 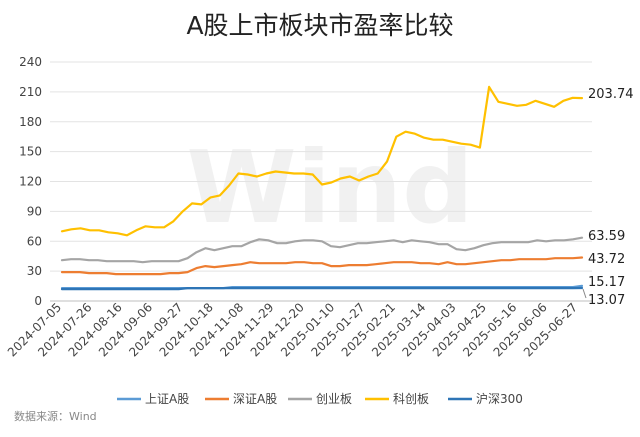 I want to click on end-value-label: 63.59, so click(x=606, y=236).